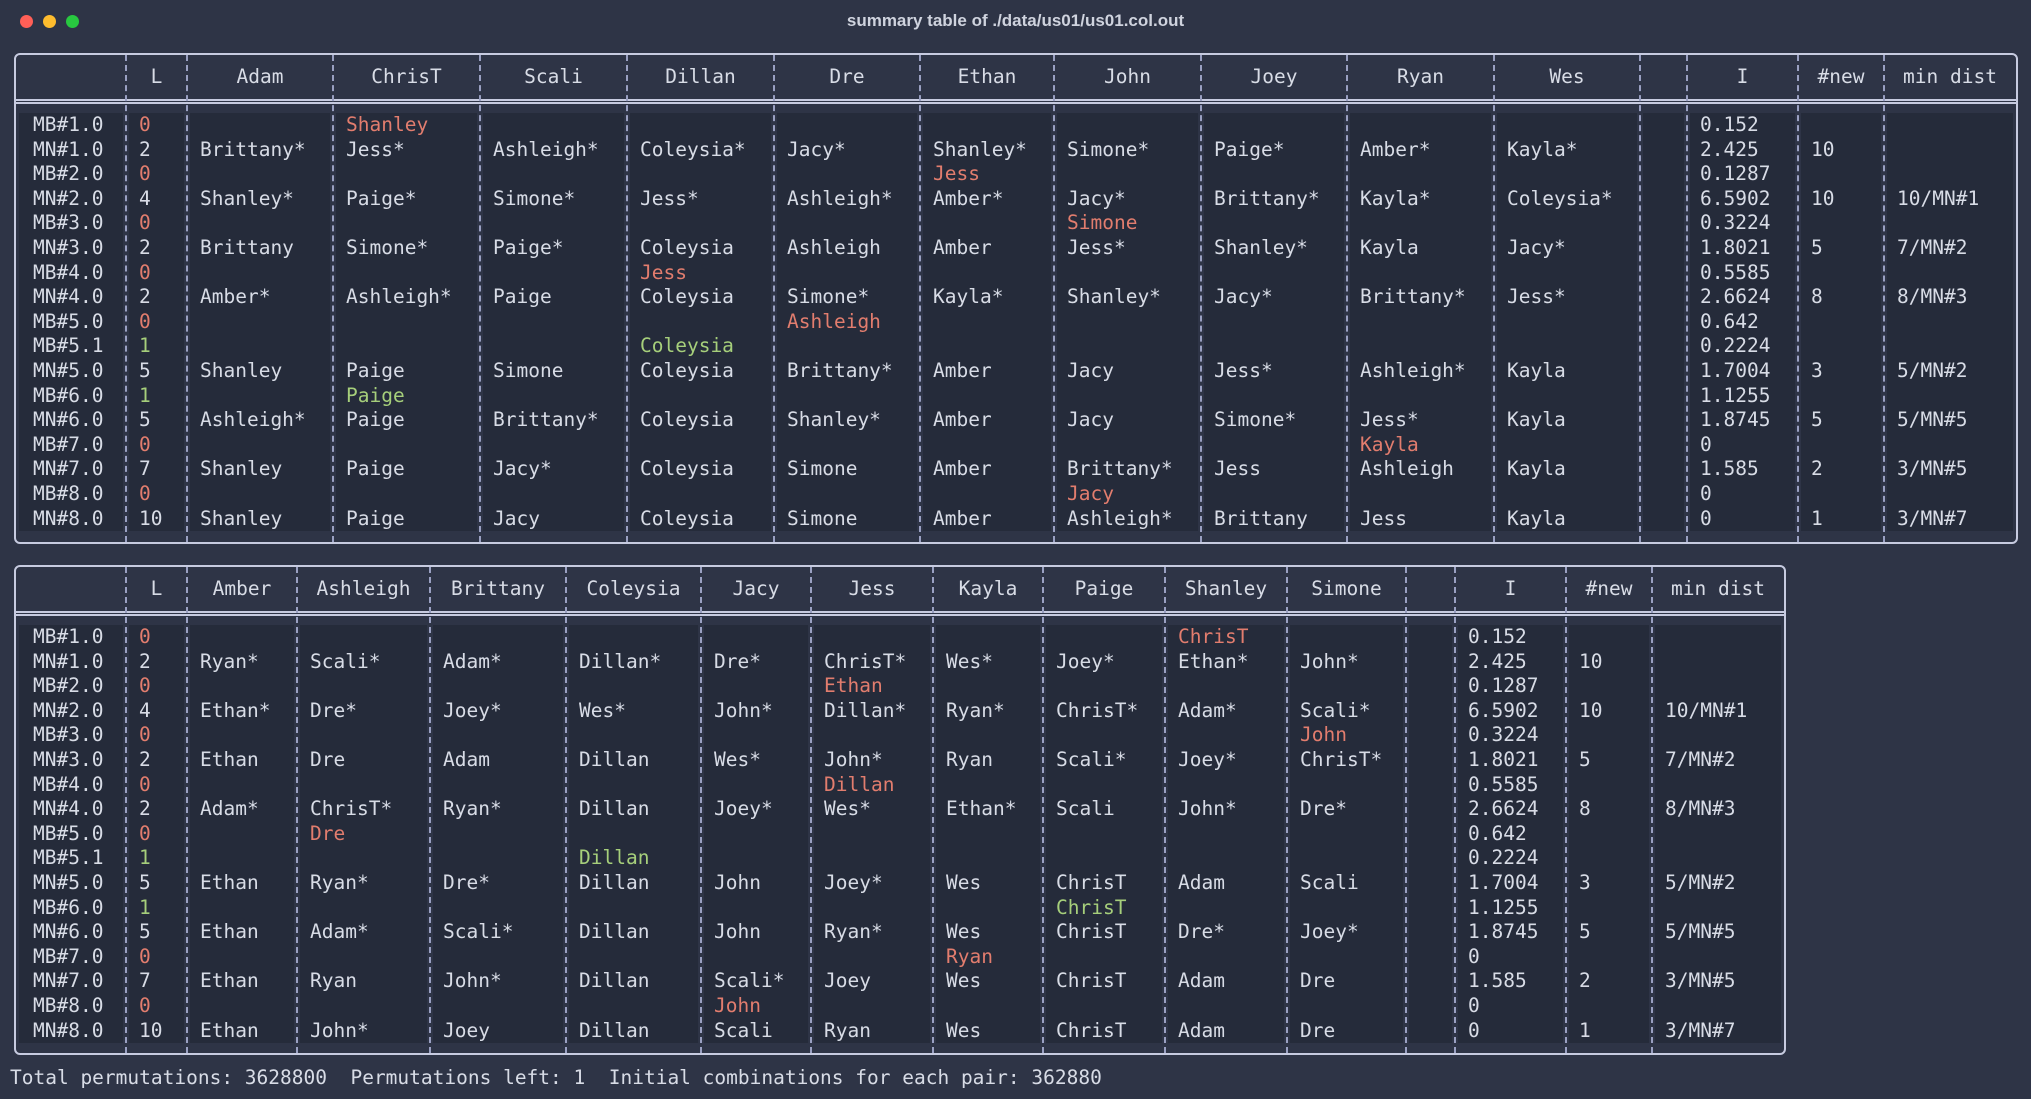  Describe the element at coordinates (363, 932) in the screenshot. I see `pair-cell: Adam*` at that location.